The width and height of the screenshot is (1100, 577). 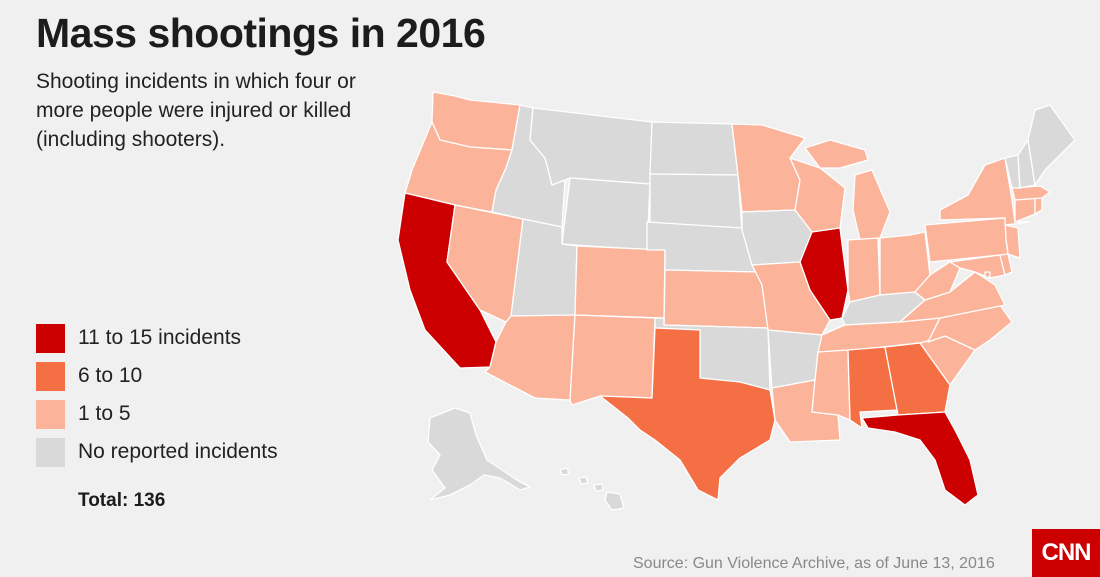 What do you see at coordinates (987, 274) in the screenshot?
I see `state-DC` at bounding box center [987, 274].